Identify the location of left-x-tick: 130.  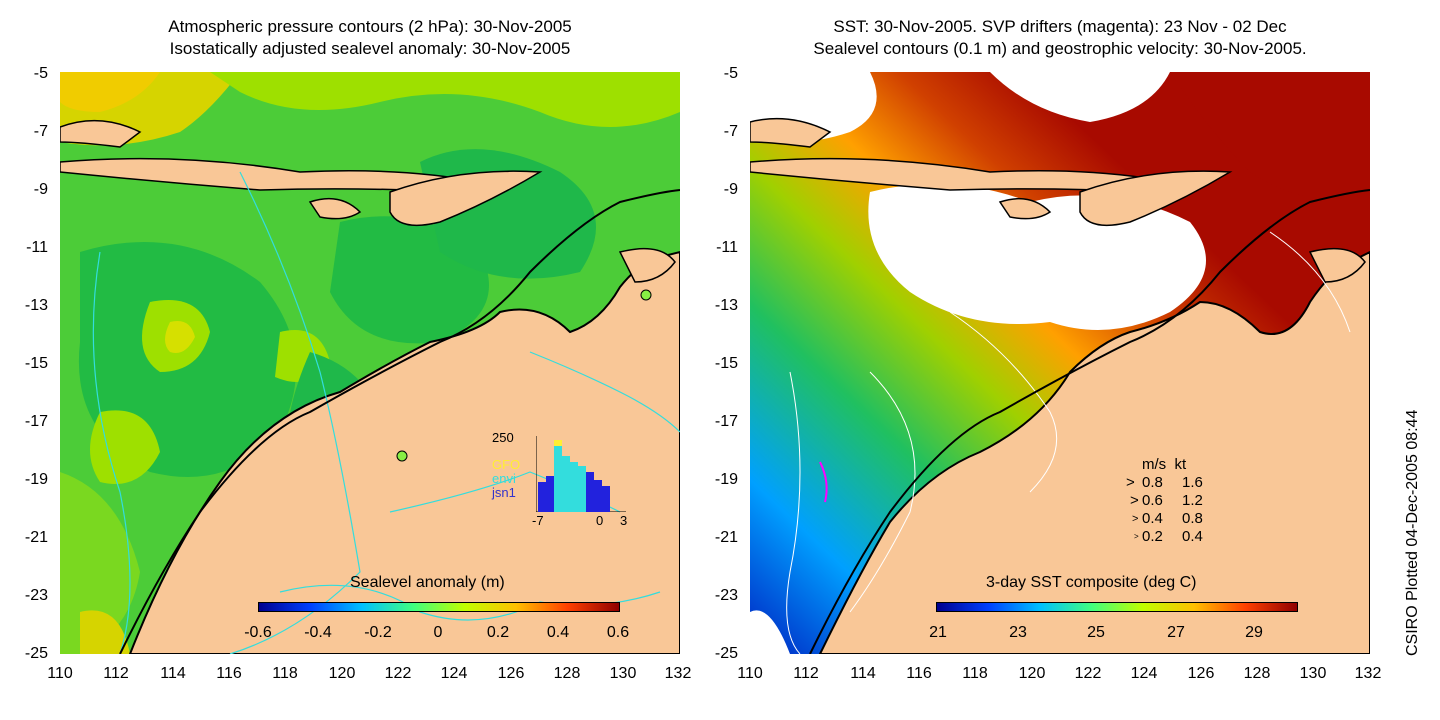
(623, 673).